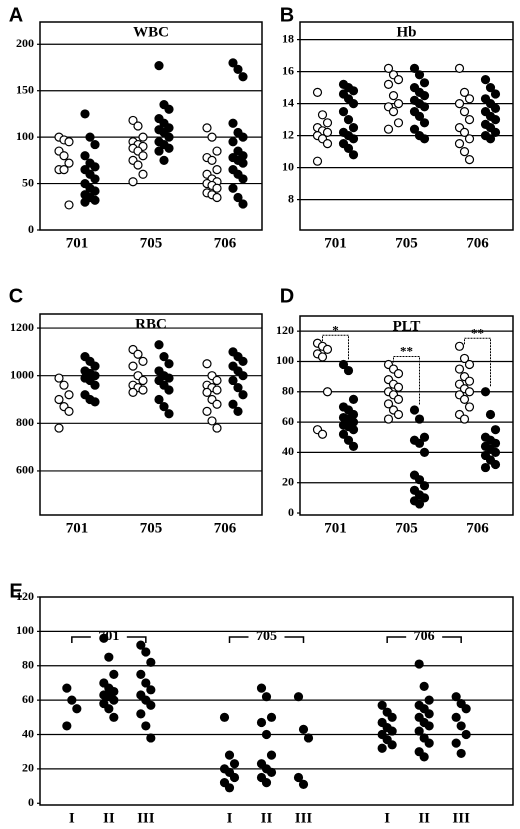 Image resolution: width=520 pixels, height=829 pixels. Describe the element at coordinates (15, 591) in the screenshot. I see `panel-letter: E` at that location.